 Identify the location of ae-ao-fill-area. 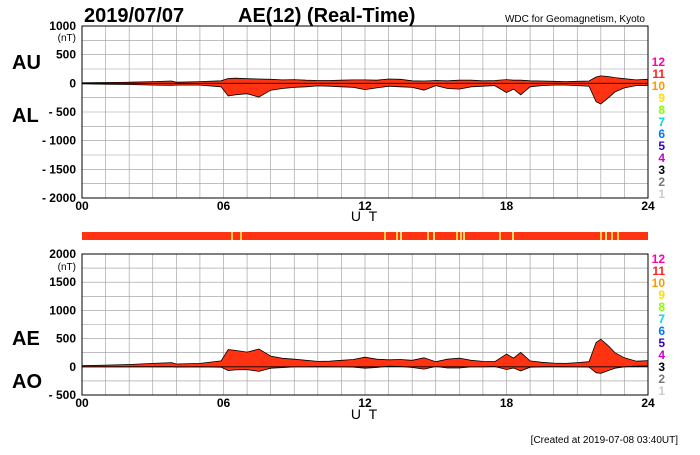
(365, 356).